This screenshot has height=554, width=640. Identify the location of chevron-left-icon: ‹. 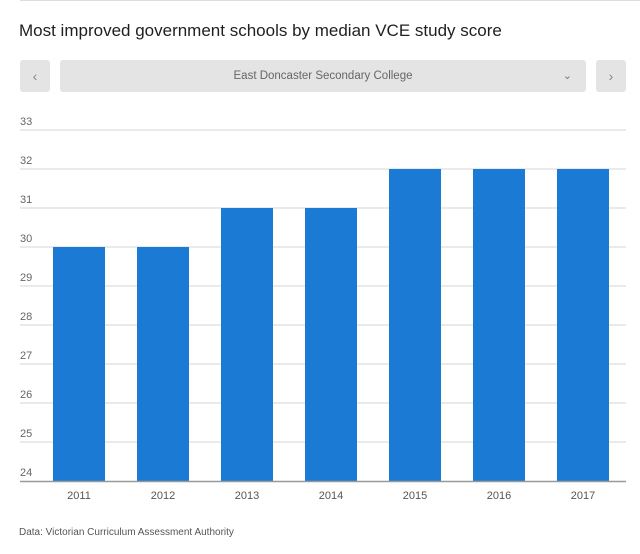
(35, 76).